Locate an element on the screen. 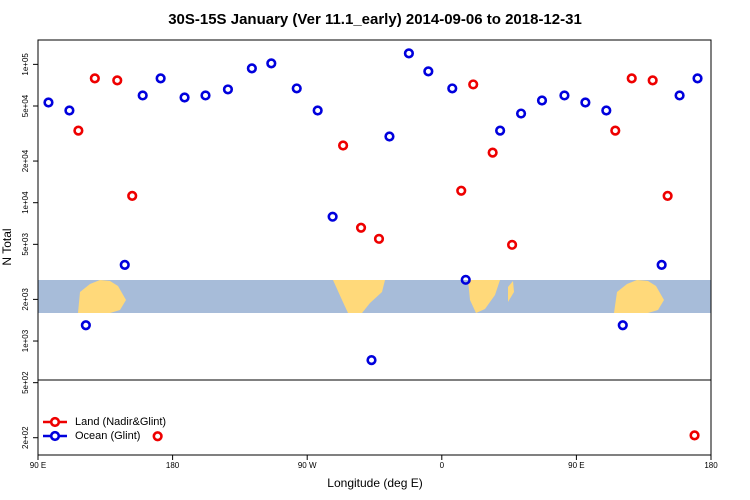 This screenshot has height=500, width=750. y-tick-label: 1e+05 is located at coordinates (25, 64).